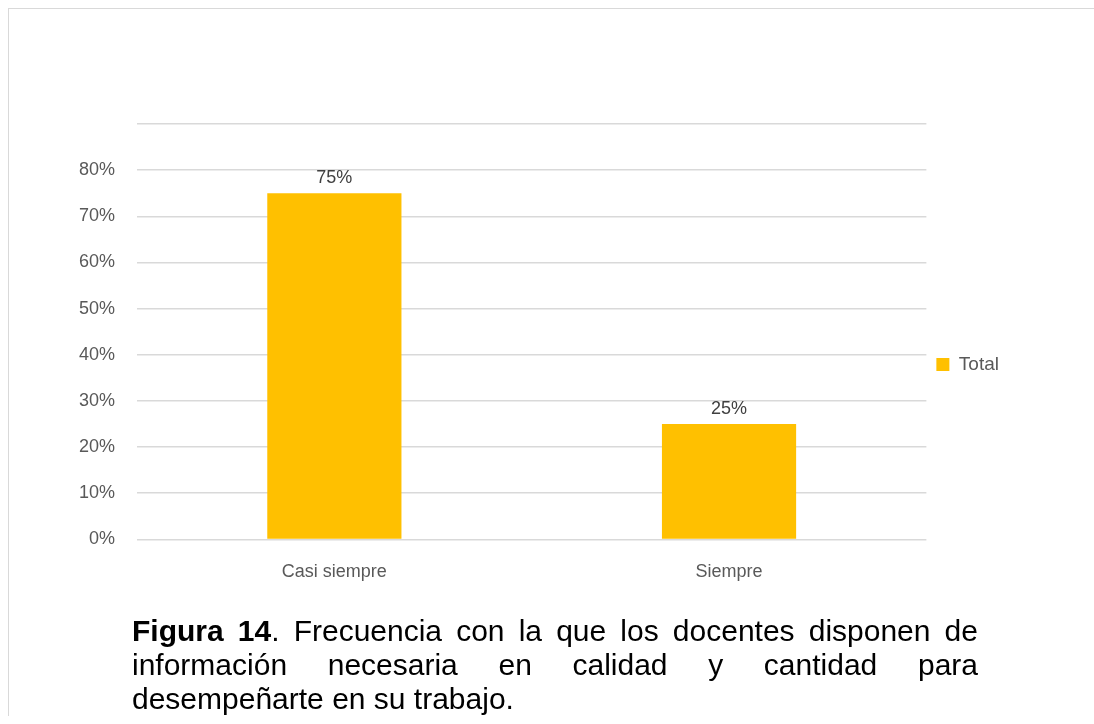 This screenshot has width=1094, height=724. Describe the element at coordinates (979, 363) in the screenshot. I see `legend-label: Total` at that location.